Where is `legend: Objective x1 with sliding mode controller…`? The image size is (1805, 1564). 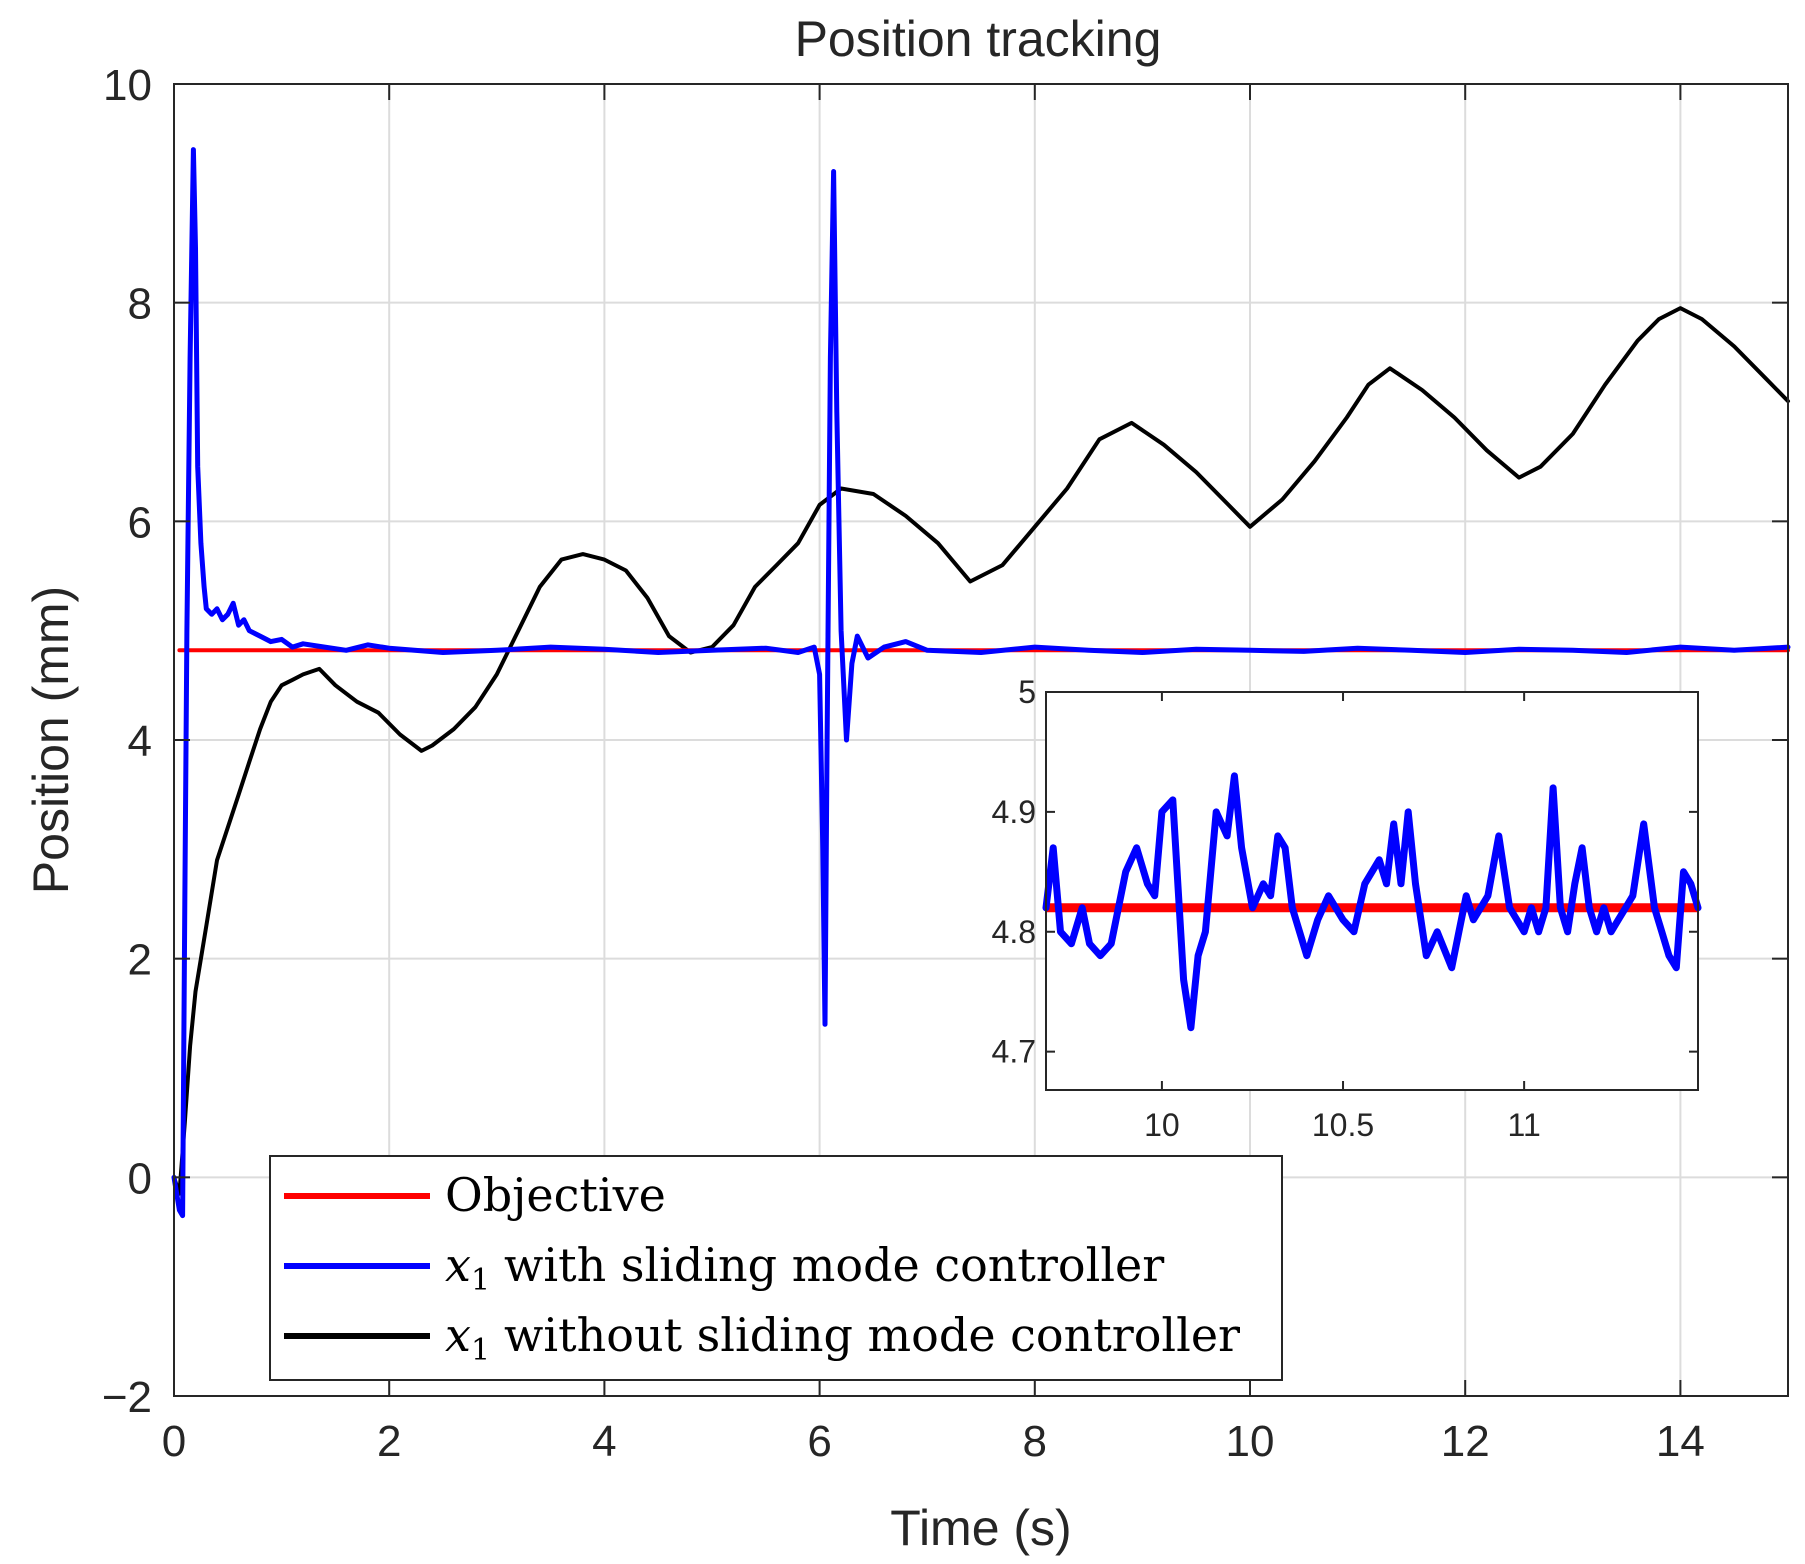
legend: Objective x1 with sliding mode controller… is located at coordinates (776, 1268).